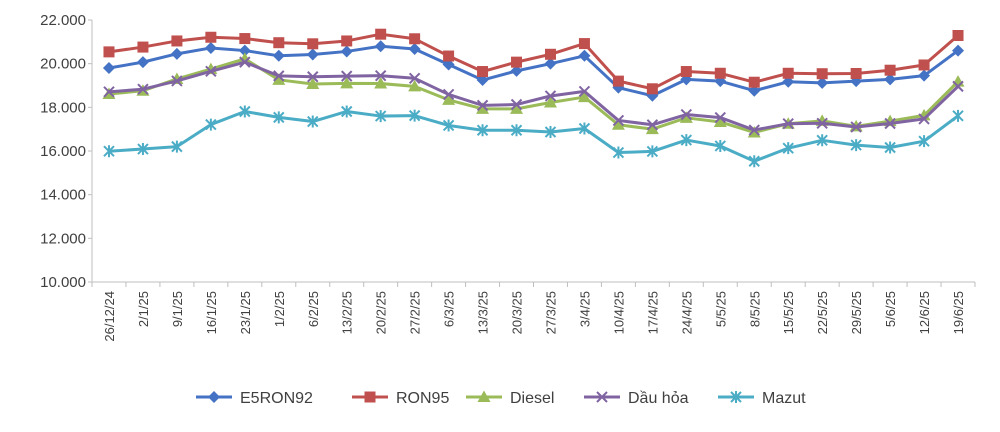  I want to click on x-tick-label: 27/3/25, so click(550, 312).